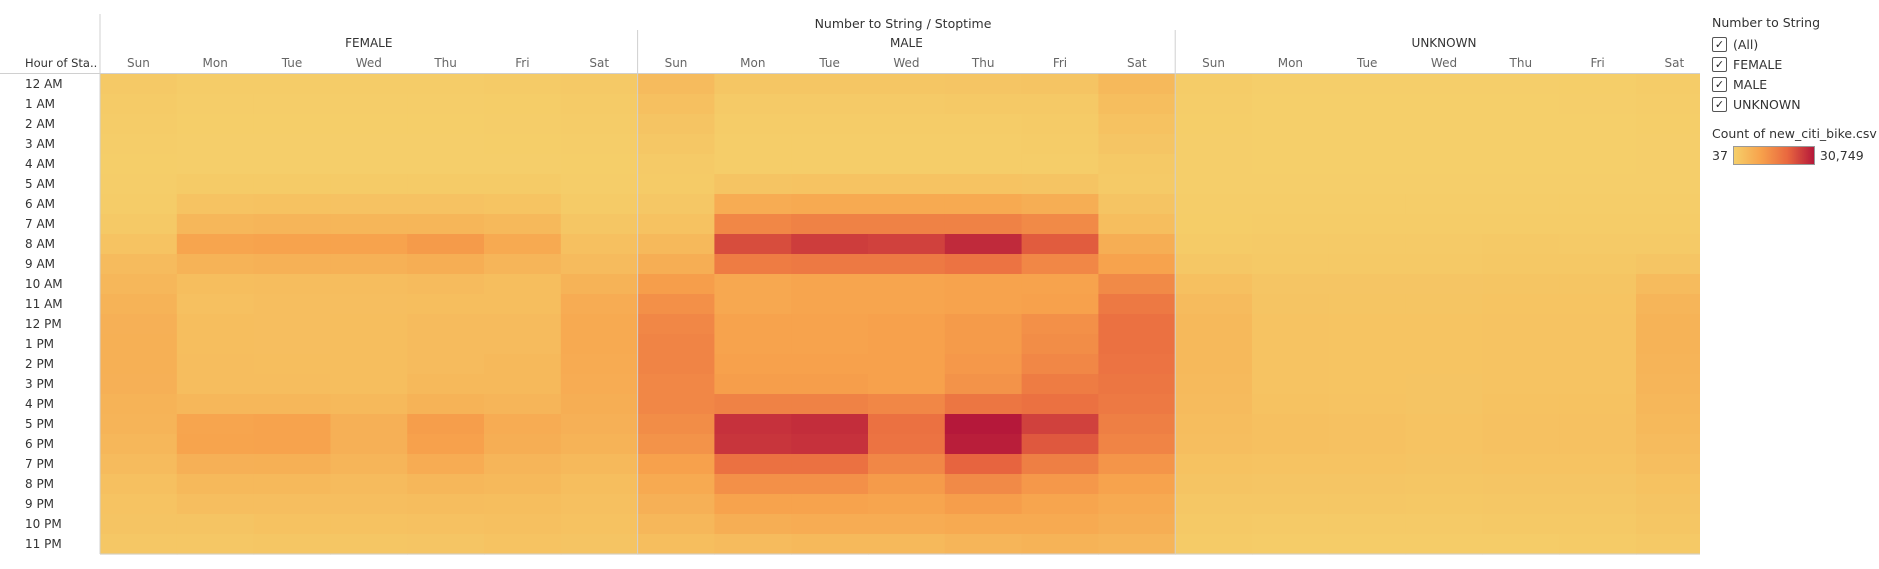 The height and width of the screenshot is (569, 1879). Describe the element at coordinates (676, 63) in the screenshot. I see `day-label: Sun` at that location.